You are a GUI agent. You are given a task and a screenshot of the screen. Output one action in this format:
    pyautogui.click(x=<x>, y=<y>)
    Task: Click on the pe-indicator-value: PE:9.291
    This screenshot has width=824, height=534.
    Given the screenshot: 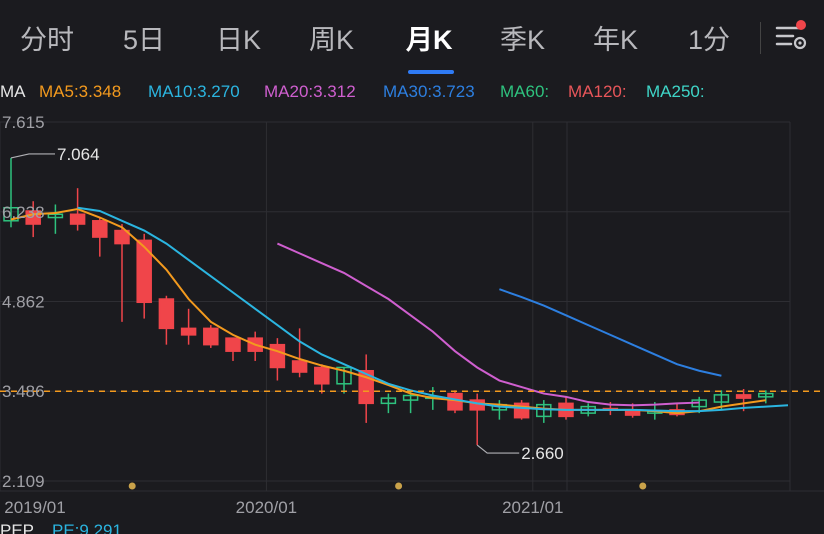 What is the action you would take?
    pyautogui.click(x=87, y=527)
    